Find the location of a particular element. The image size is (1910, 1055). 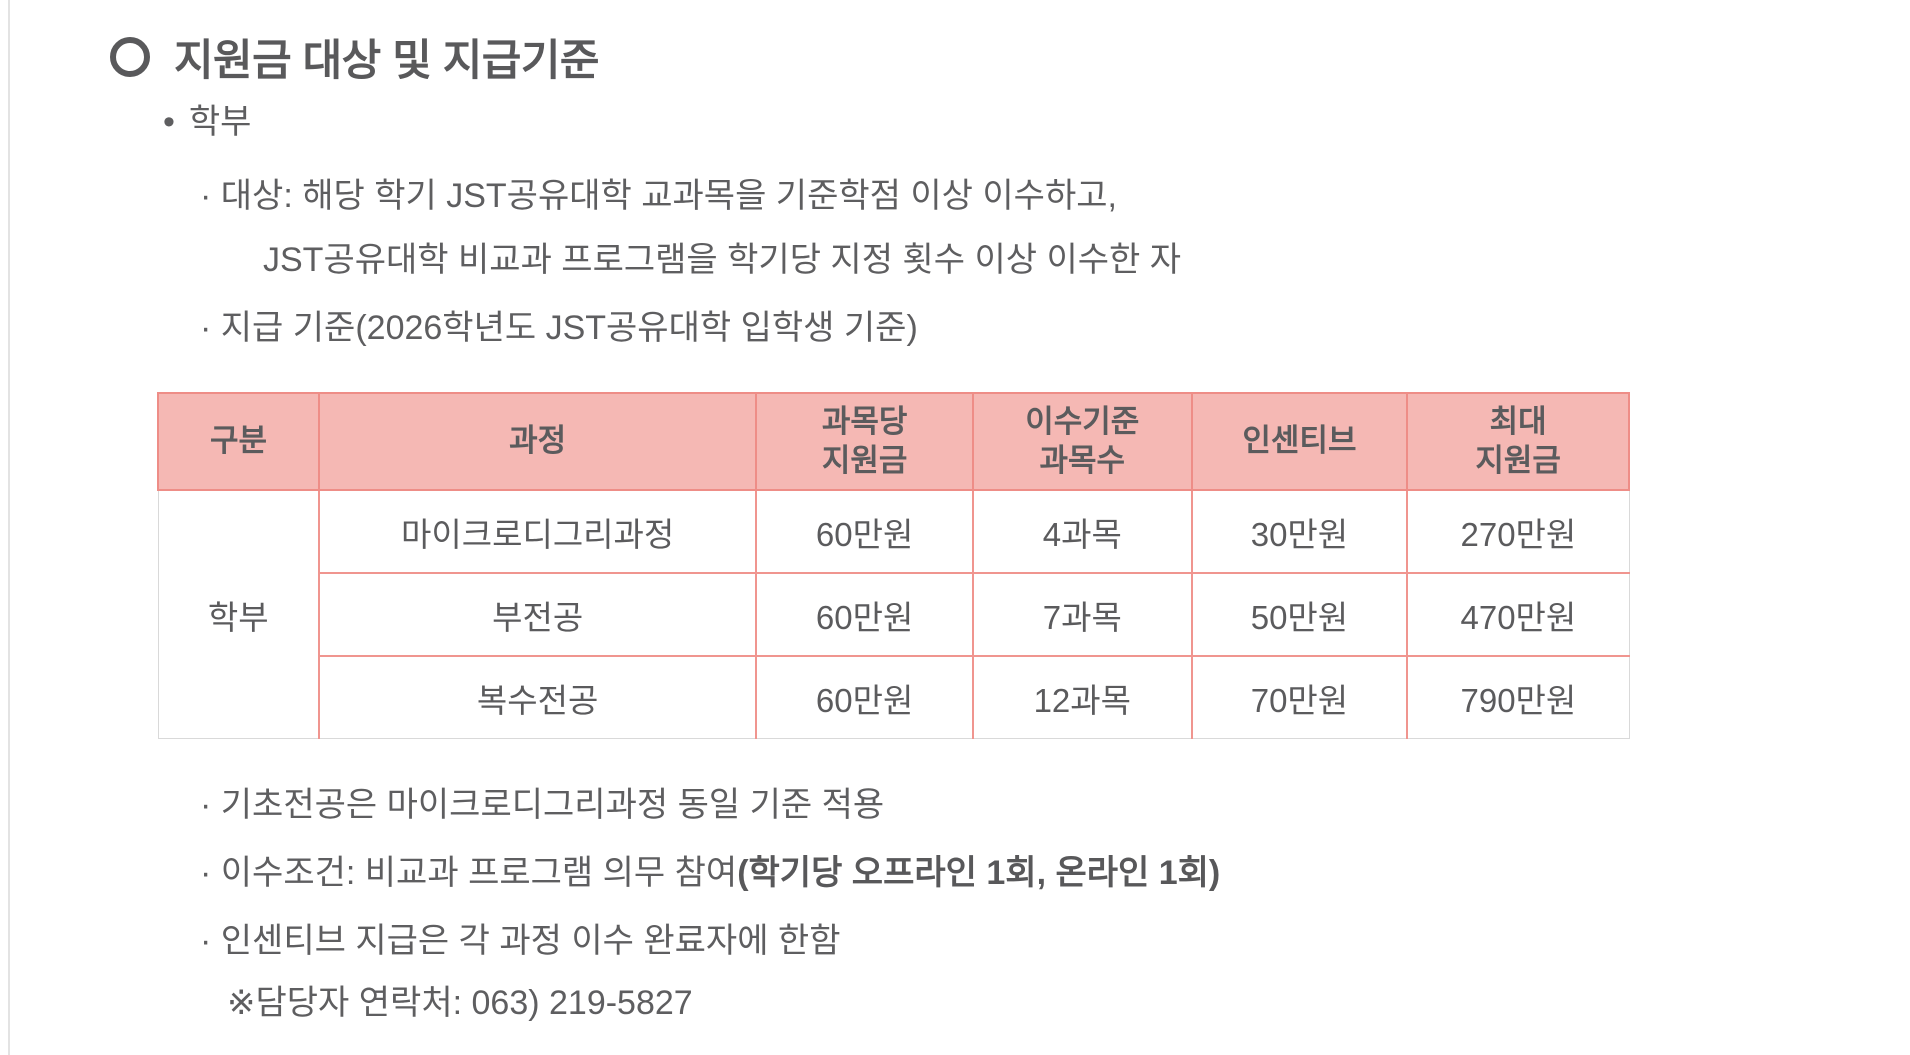

col-header-max-support: 최대 지원금 is located at coordinates (1518, 441).